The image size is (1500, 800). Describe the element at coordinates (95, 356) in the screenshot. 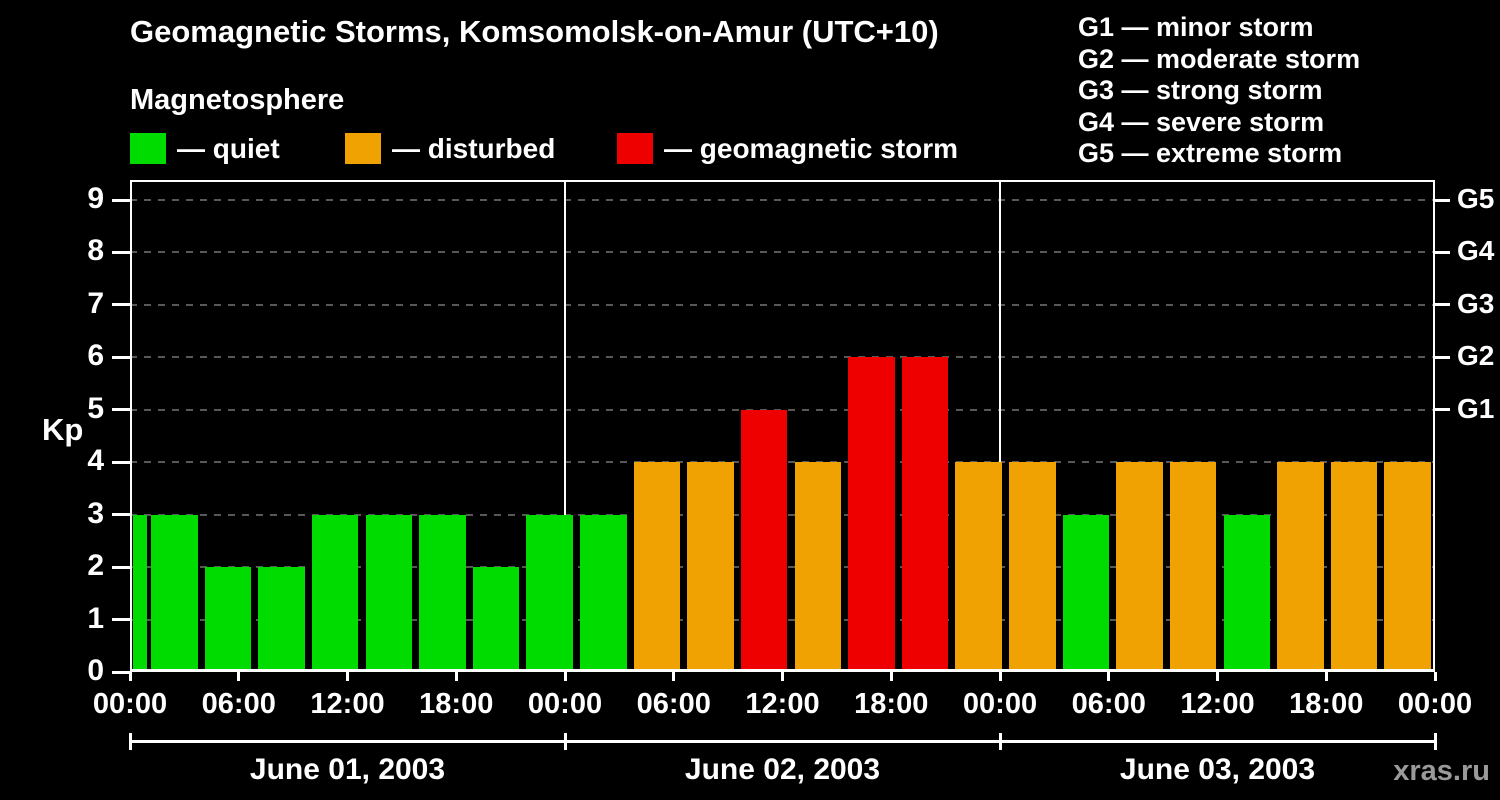

I see `y-axis-label: 6` at that location.